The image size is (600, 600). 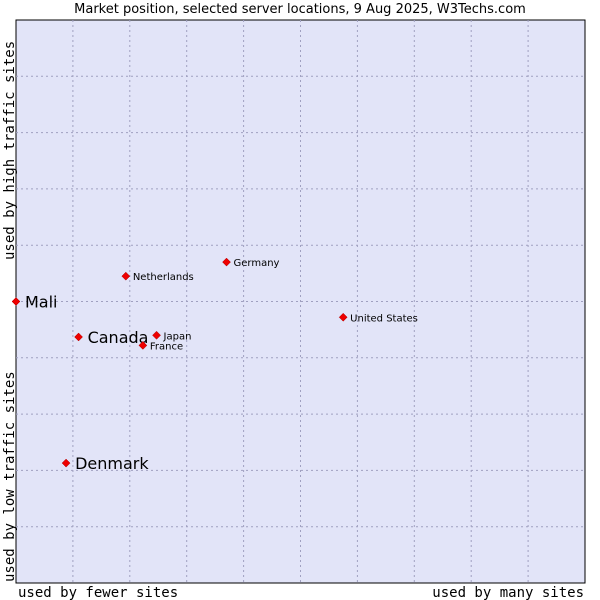 What do you see at coordinates (118, 337) in the screenshot?
I see `point-label: Canada` at bounding box center [118, 337].